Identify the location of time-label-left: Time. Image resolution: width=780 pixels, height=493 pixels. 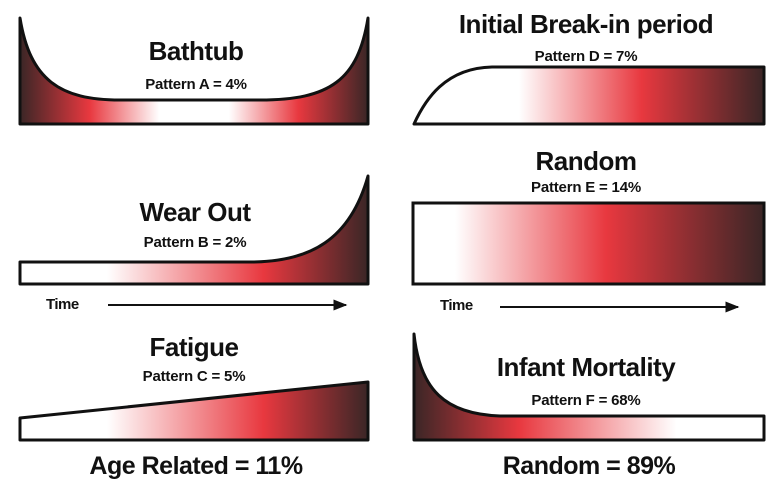
(62, 304).